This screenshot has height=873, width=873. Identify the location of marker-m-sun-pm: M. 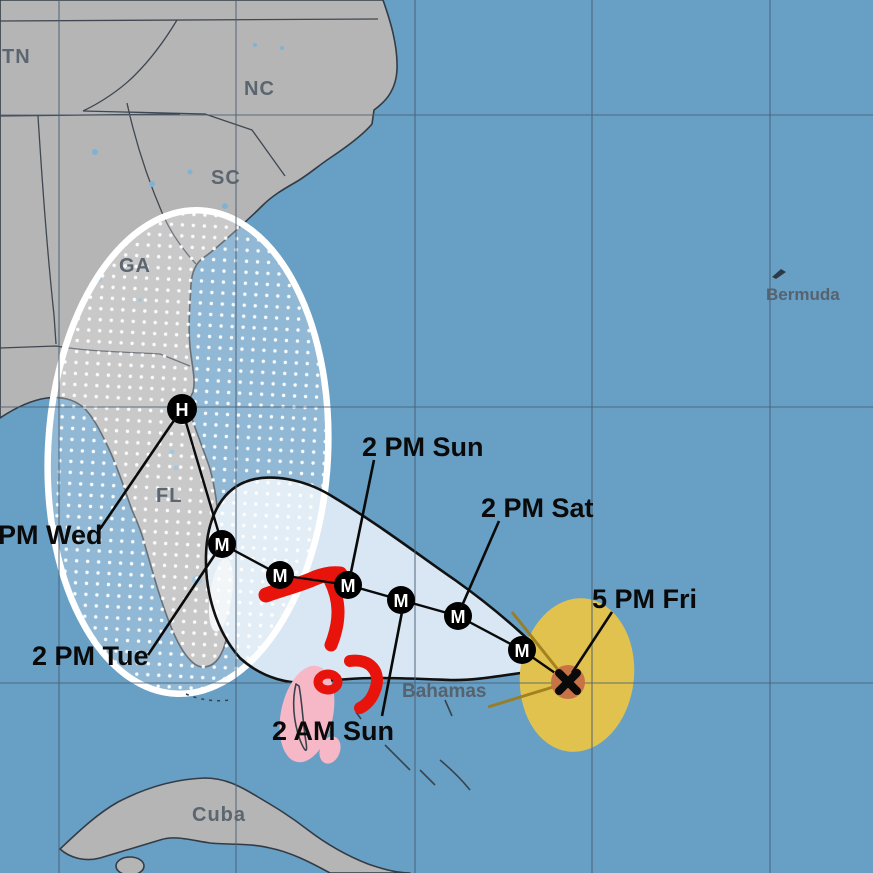
(348, 585).